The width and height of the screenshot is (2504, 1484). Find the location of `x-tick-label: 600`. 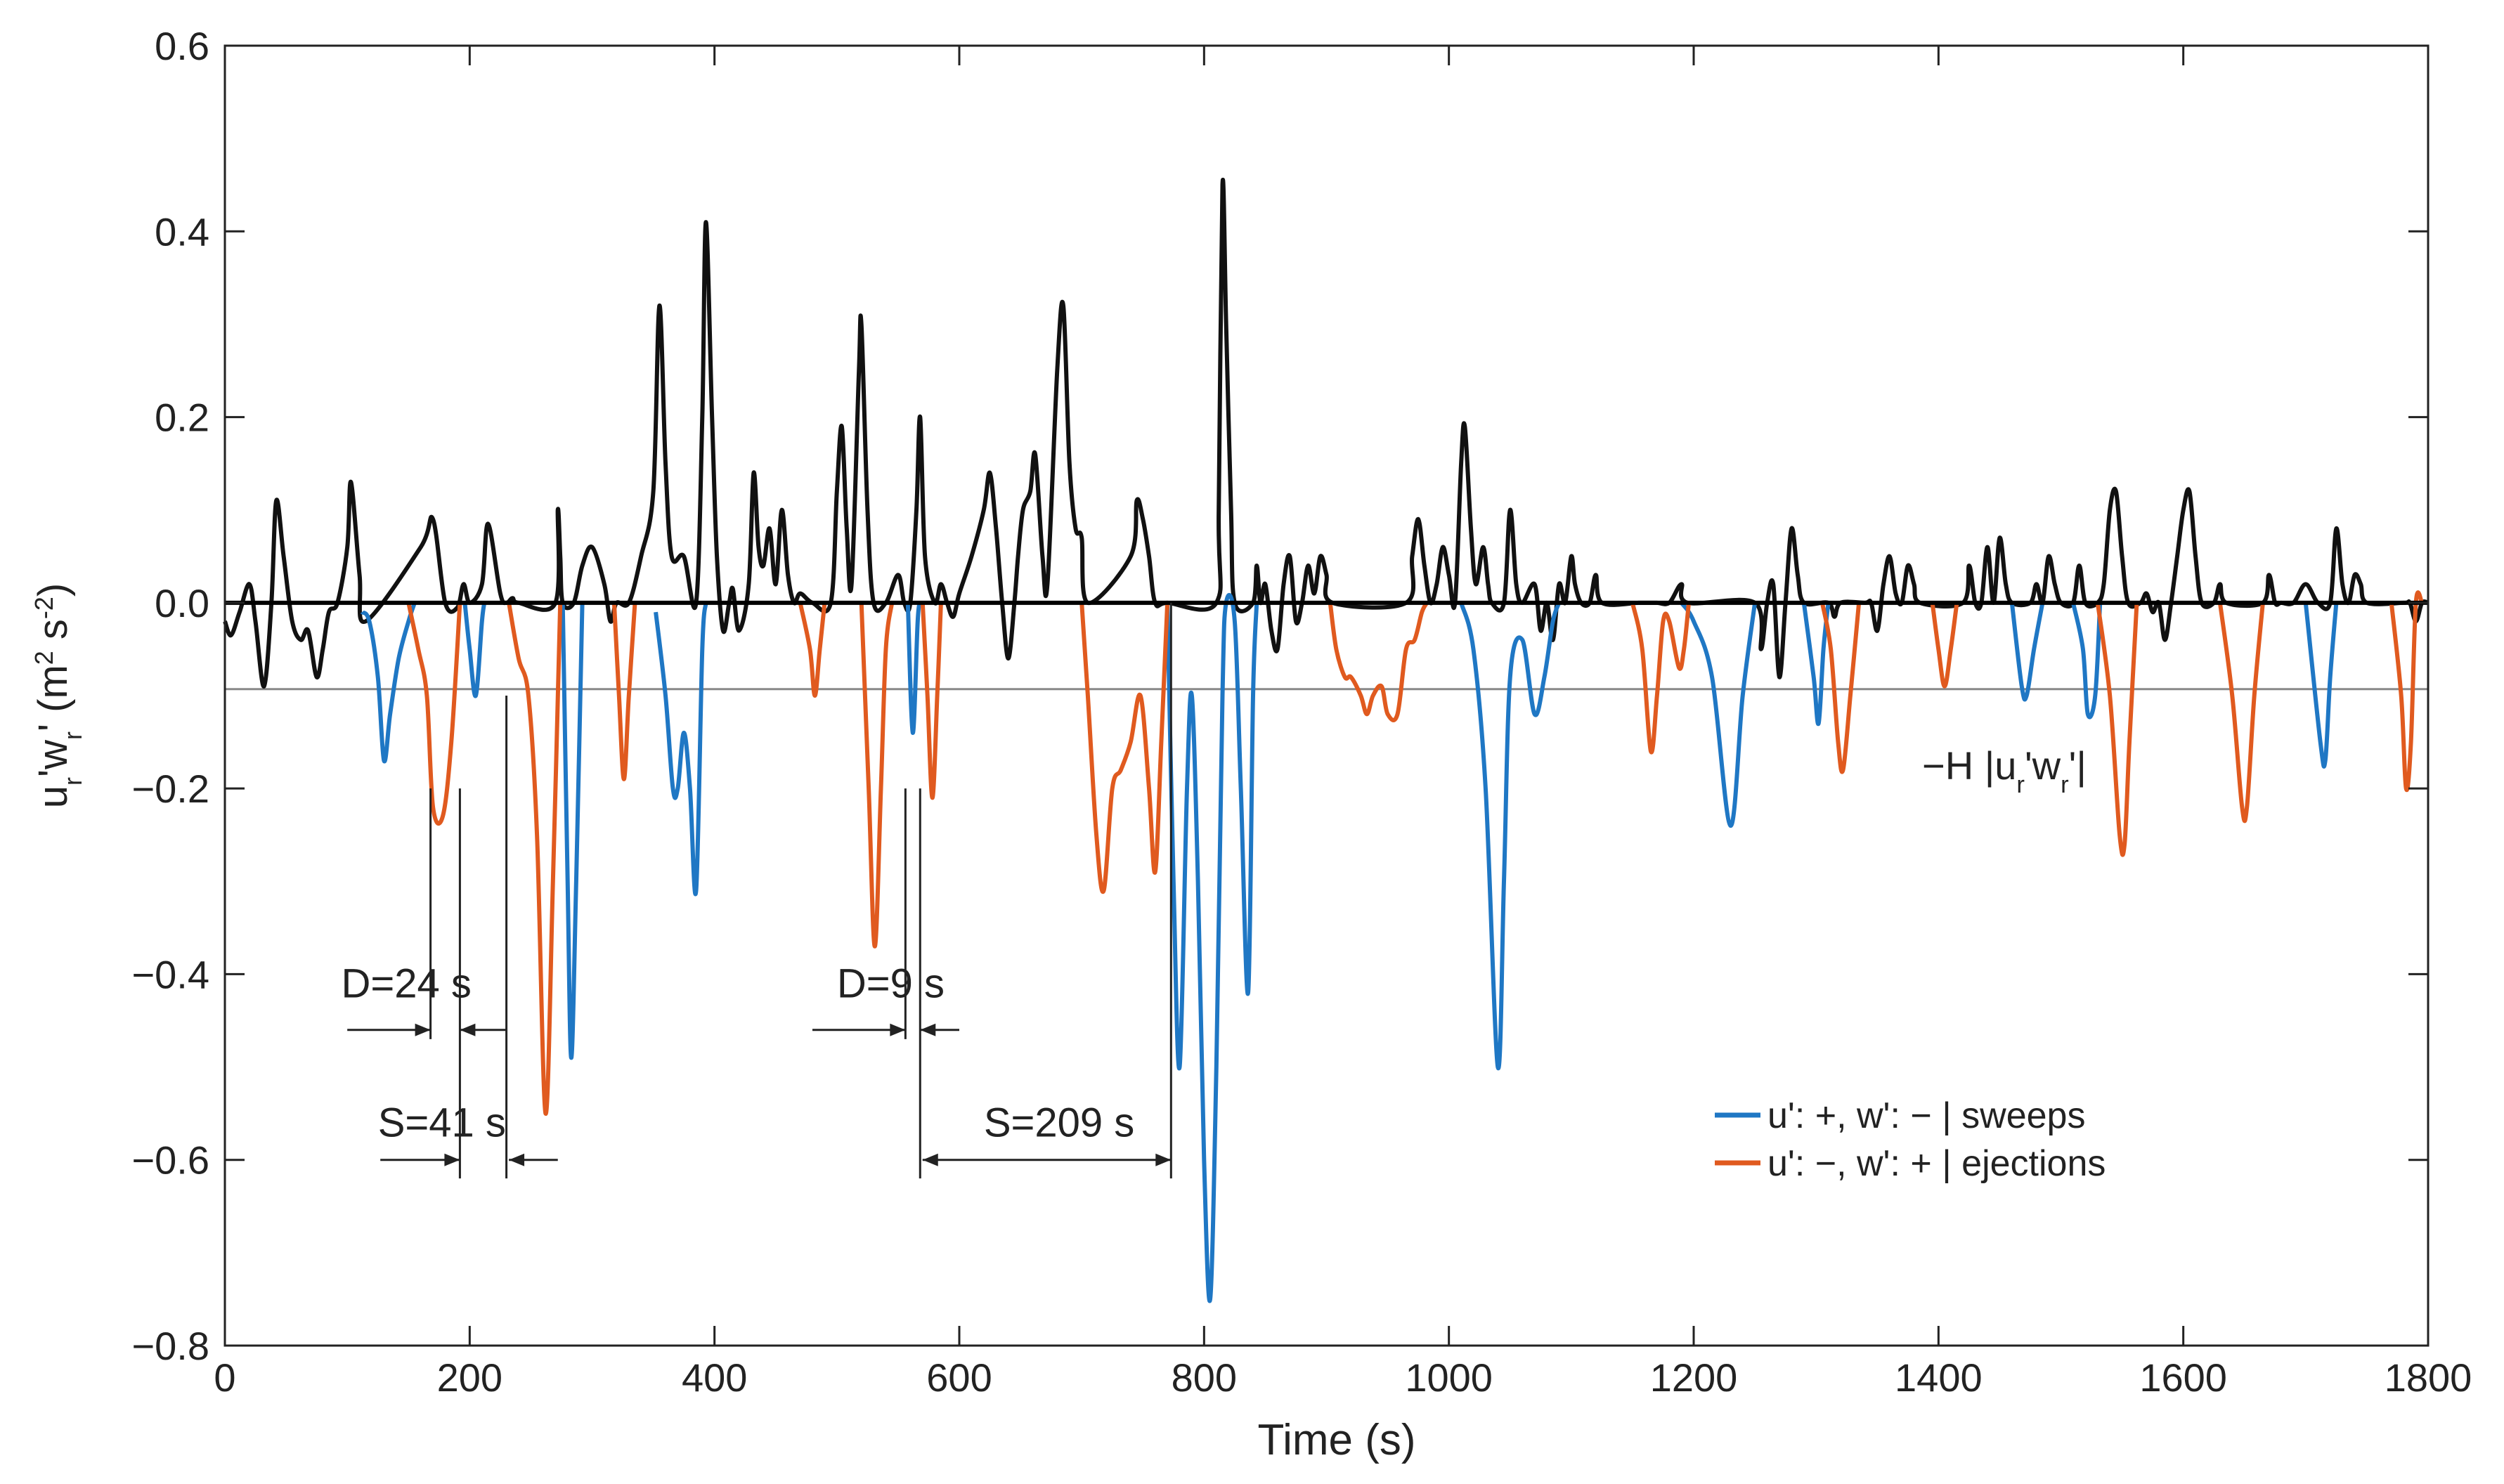

x-tick-label: 600 is located at coordinates (959, 1377).